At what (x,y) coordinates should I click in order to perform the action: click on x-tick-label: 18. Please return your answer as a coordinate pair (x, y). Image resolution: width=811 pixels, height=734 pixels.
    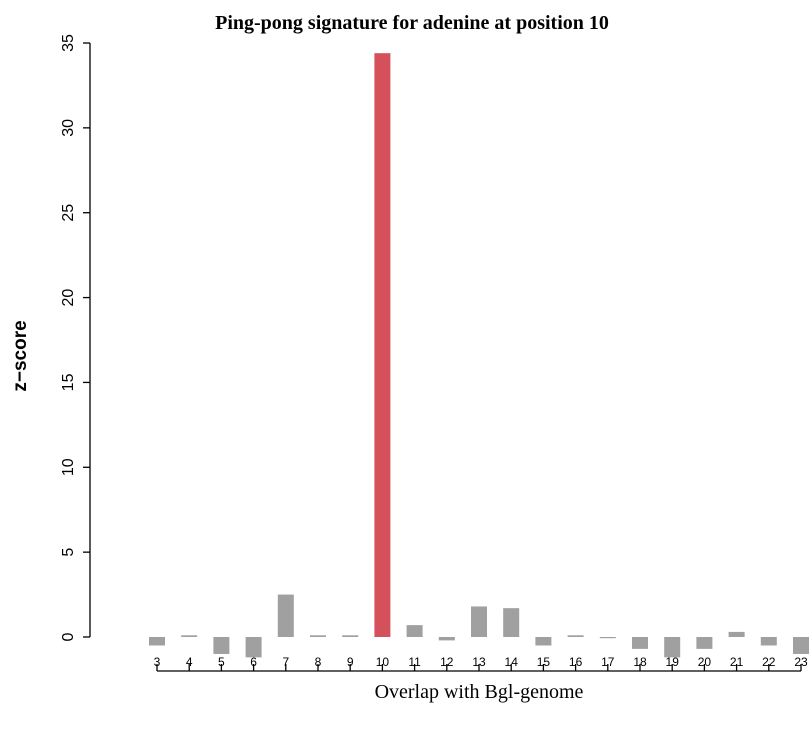
    Looking at the image, I should click on (640, 662).